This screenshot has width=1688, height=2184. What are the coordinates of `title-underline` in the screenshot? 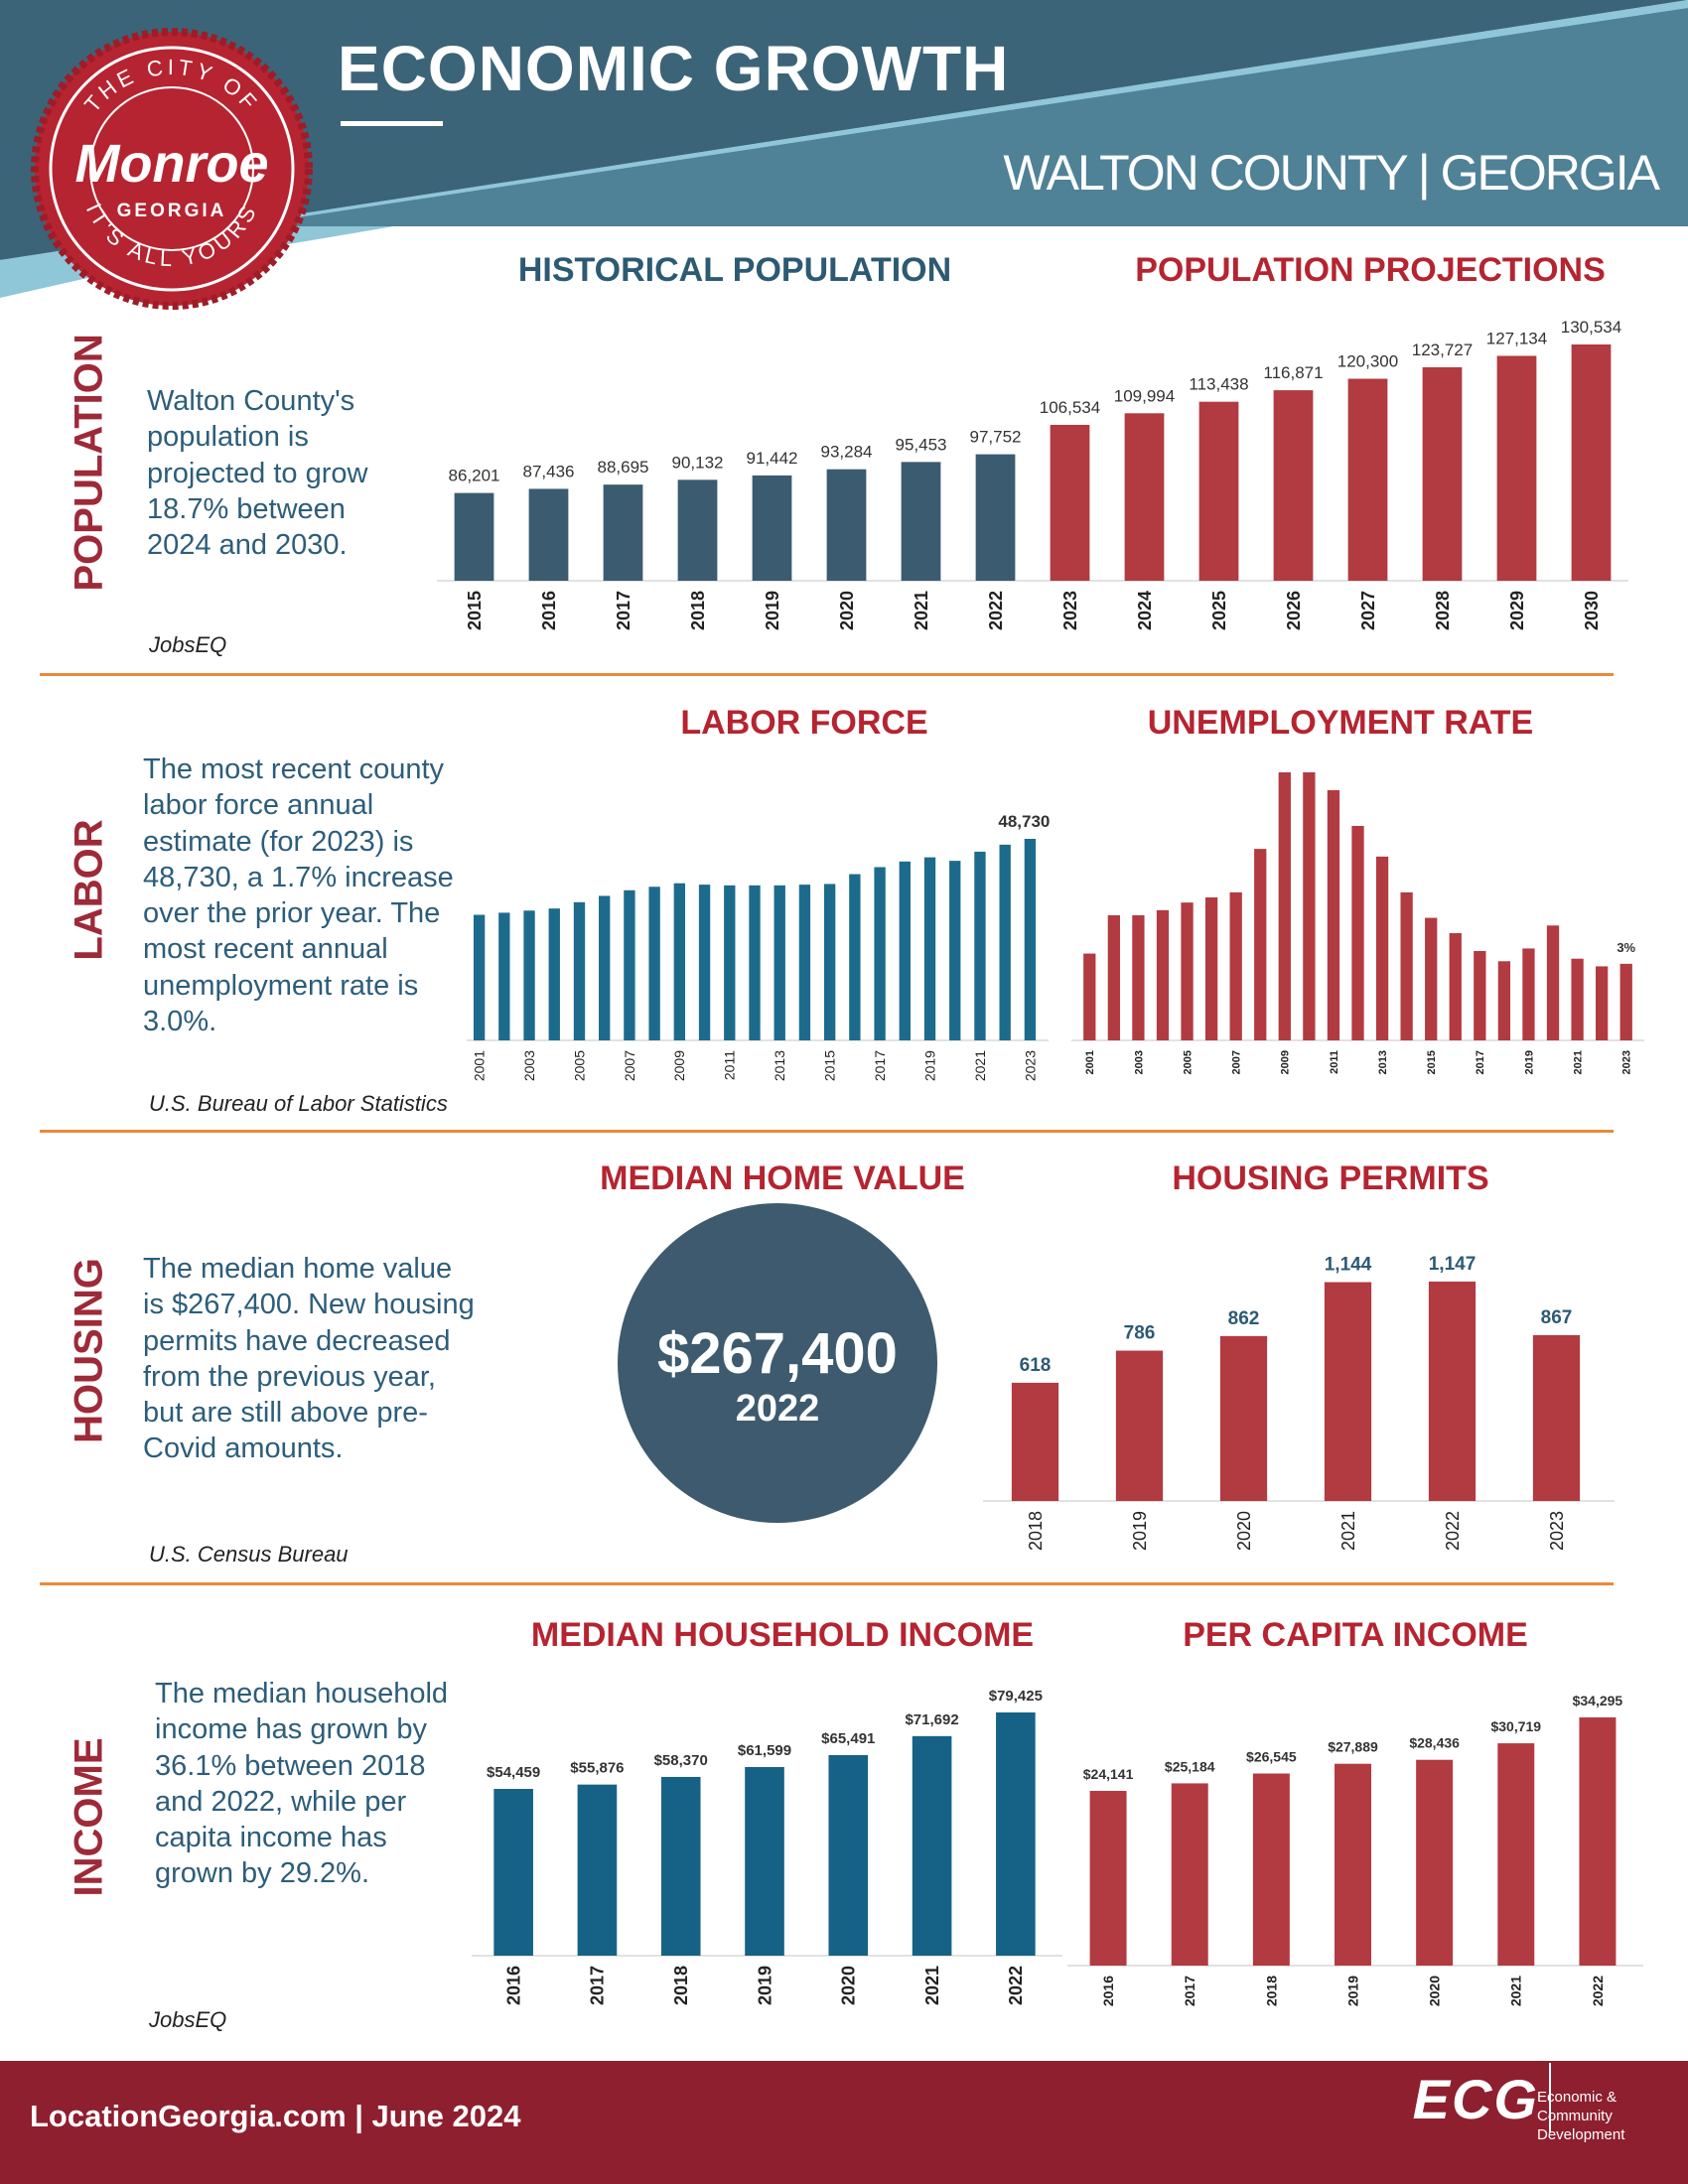 It's located at (392, 123).